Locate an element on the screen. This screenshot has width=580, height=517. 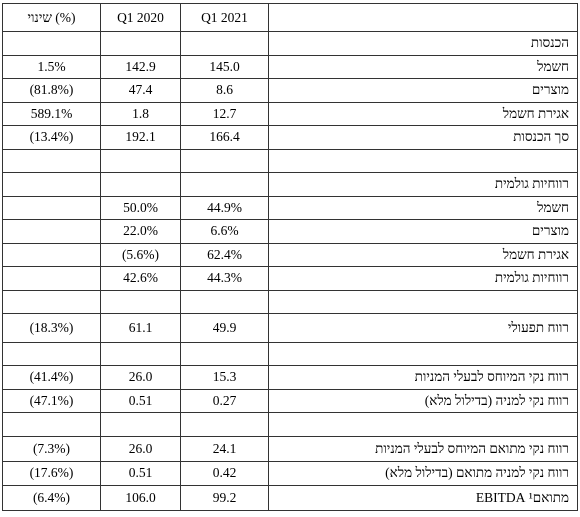
q1-2020-cell: 61.1 is located at coordinates (140, 328).